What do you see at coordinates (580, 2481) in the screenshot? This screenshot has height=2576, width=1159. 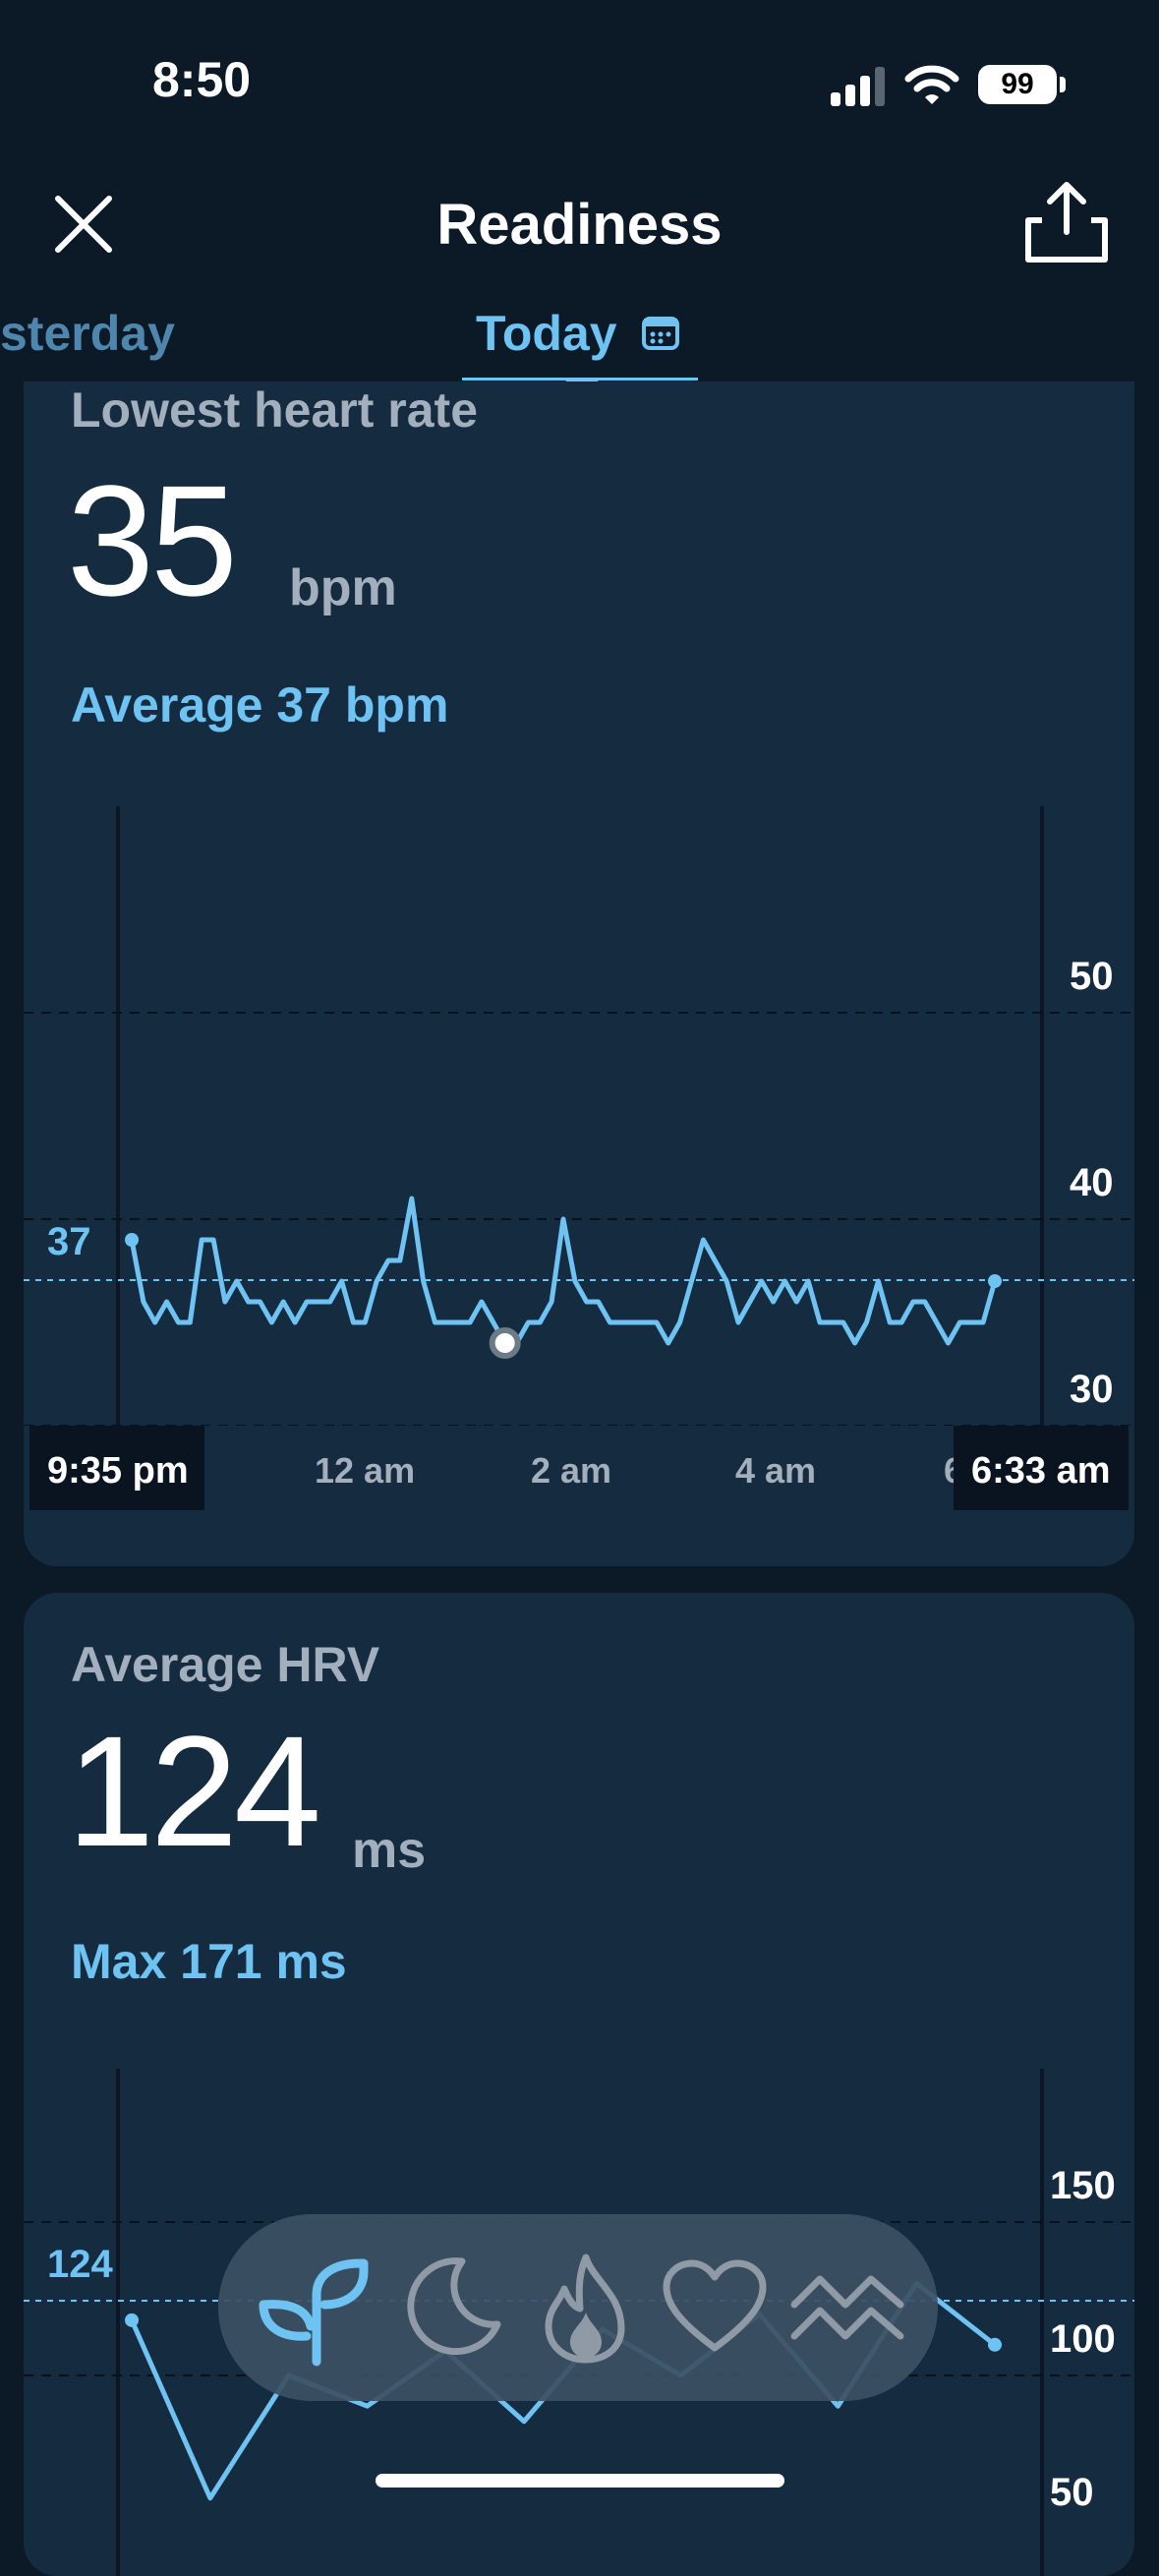 I see `home-indicator` at bounding box center [580, 2481].